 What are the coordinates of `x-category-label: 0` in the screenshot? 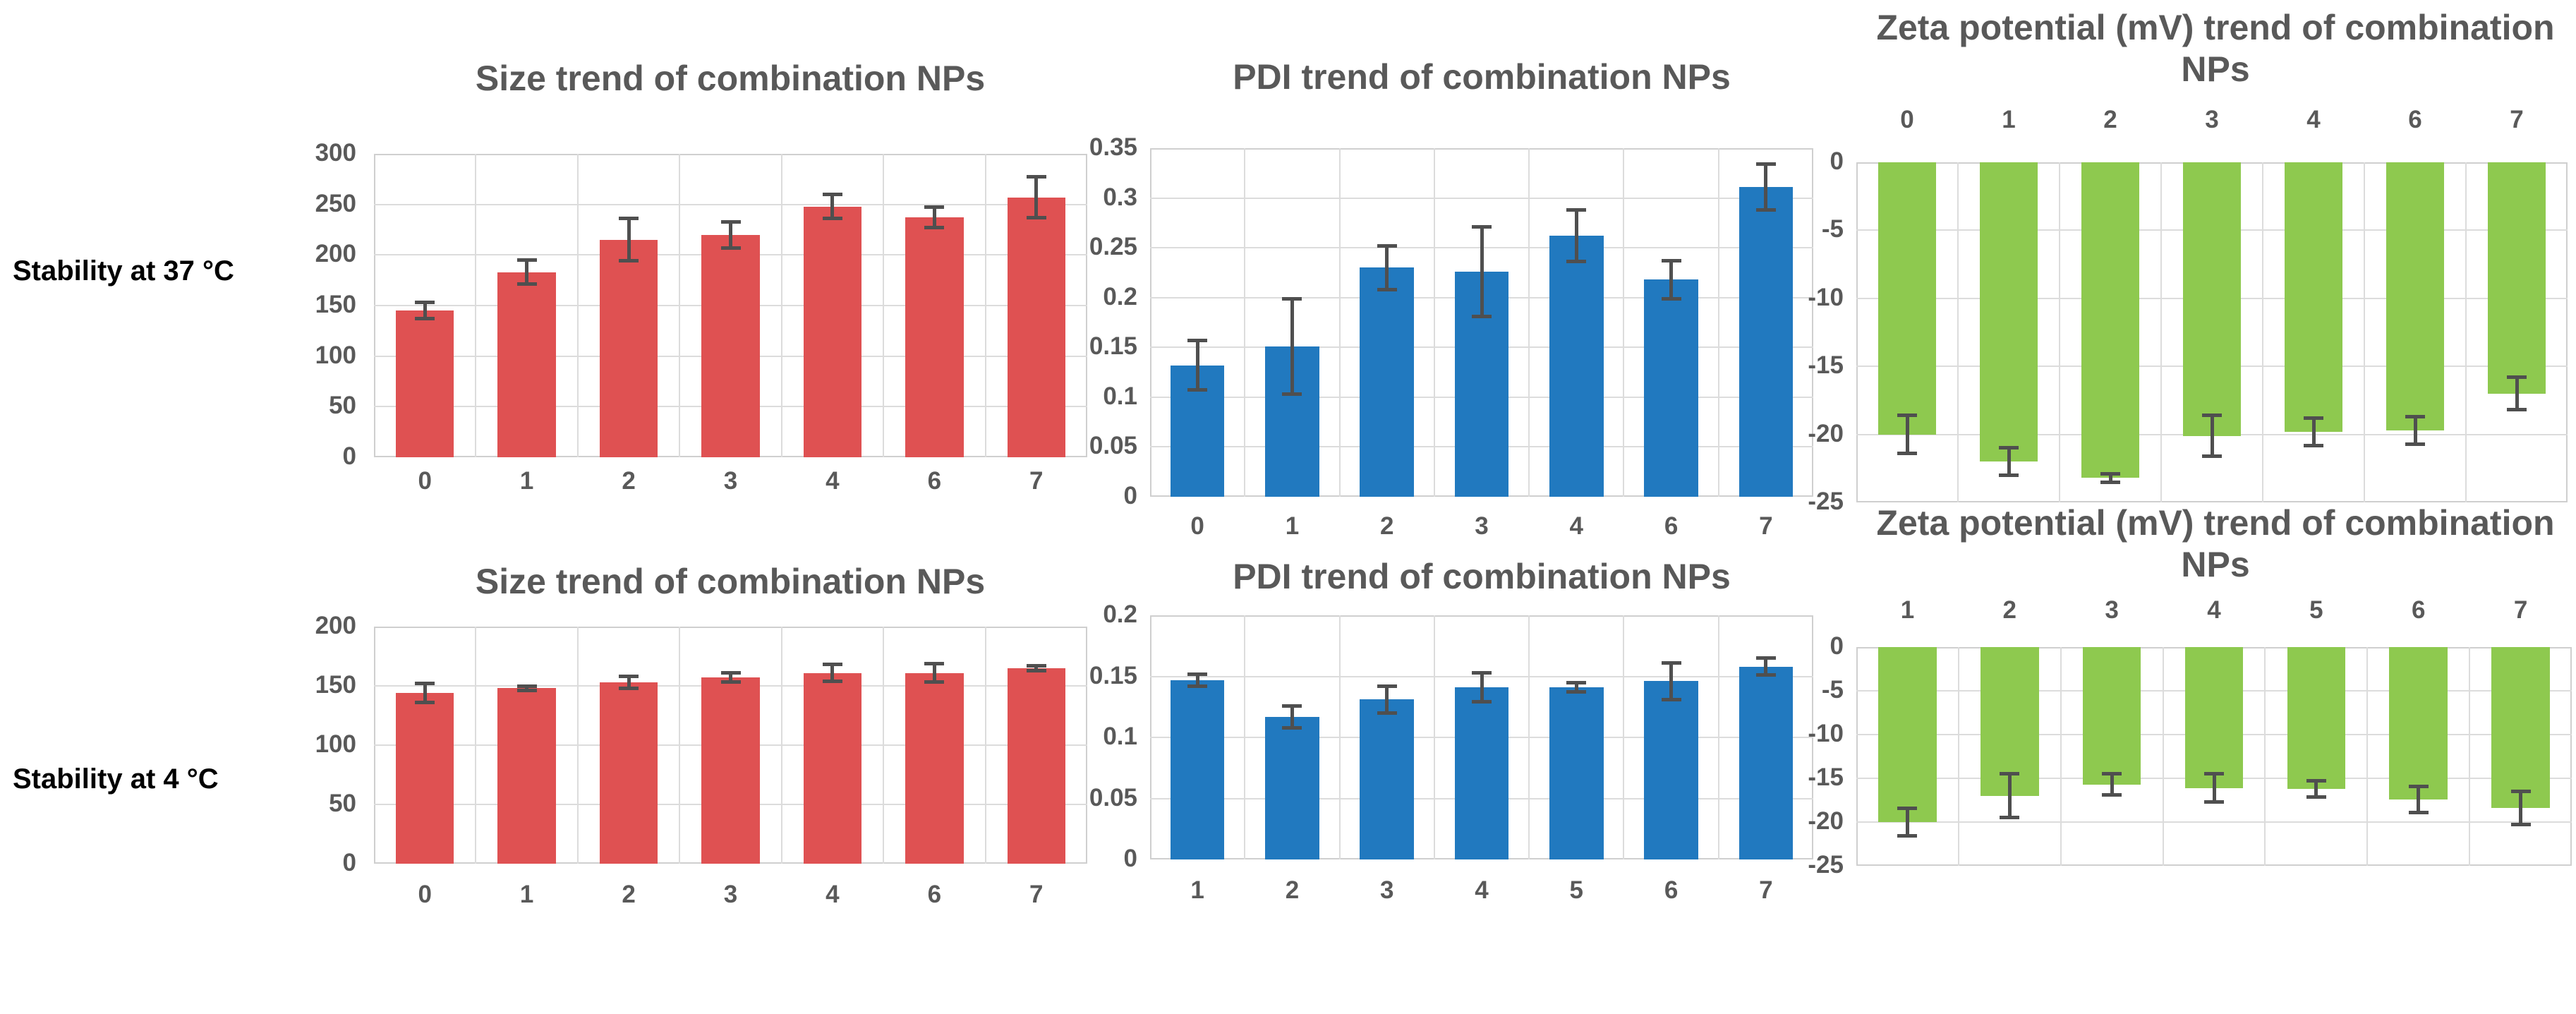 It's located at (425, 481).